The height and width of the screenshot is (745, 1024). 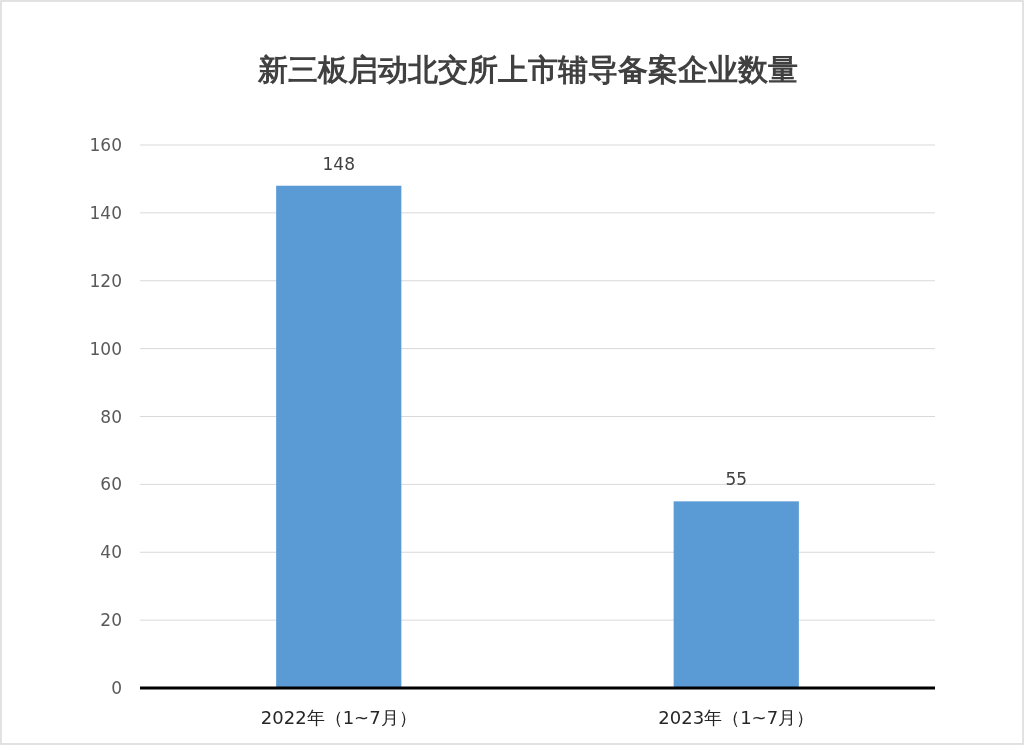 What do you see at coordinates (116, 688) in the screenshot?
I see `y-tick-label: 0` at bounding box center [116, 688].